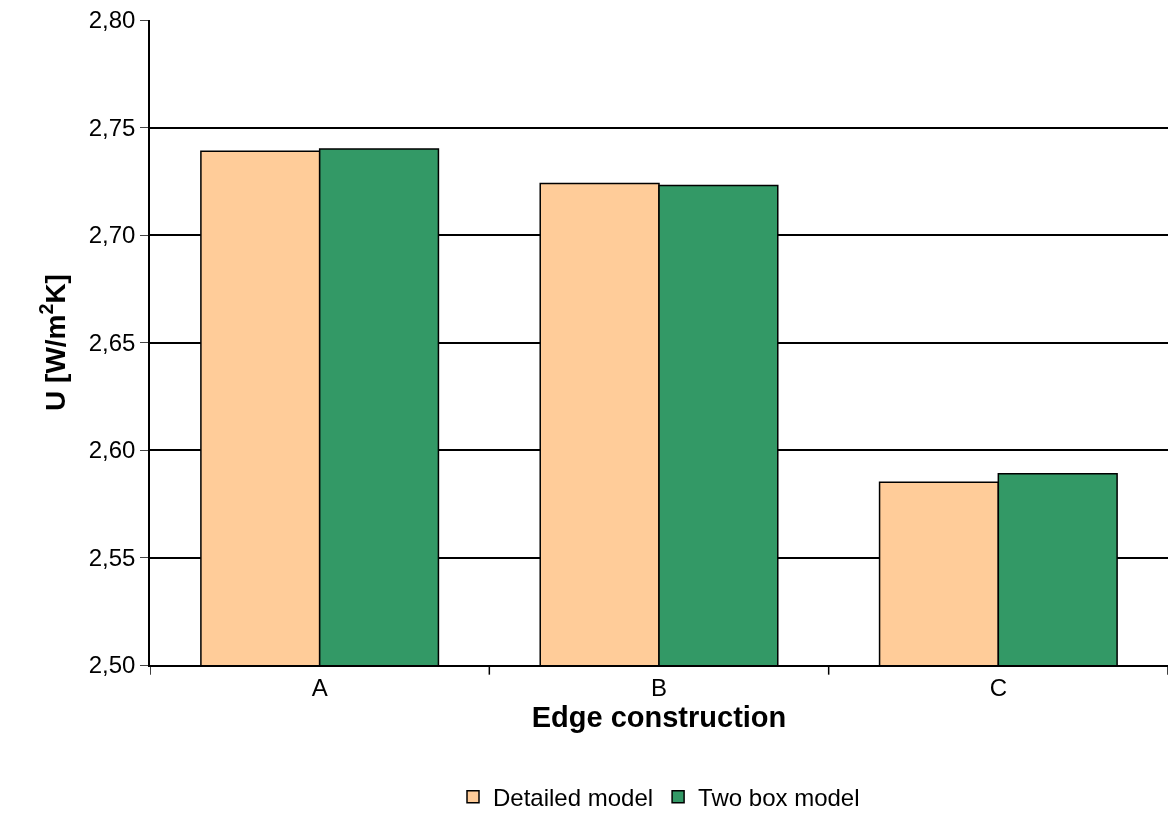 Image resolution: width=1173 pixels, height=825 pixels. What do you see at coordinates (112, 450) in the screenshot?
I see `y-tick-label: 2,60` at bounding box center [112, 450].